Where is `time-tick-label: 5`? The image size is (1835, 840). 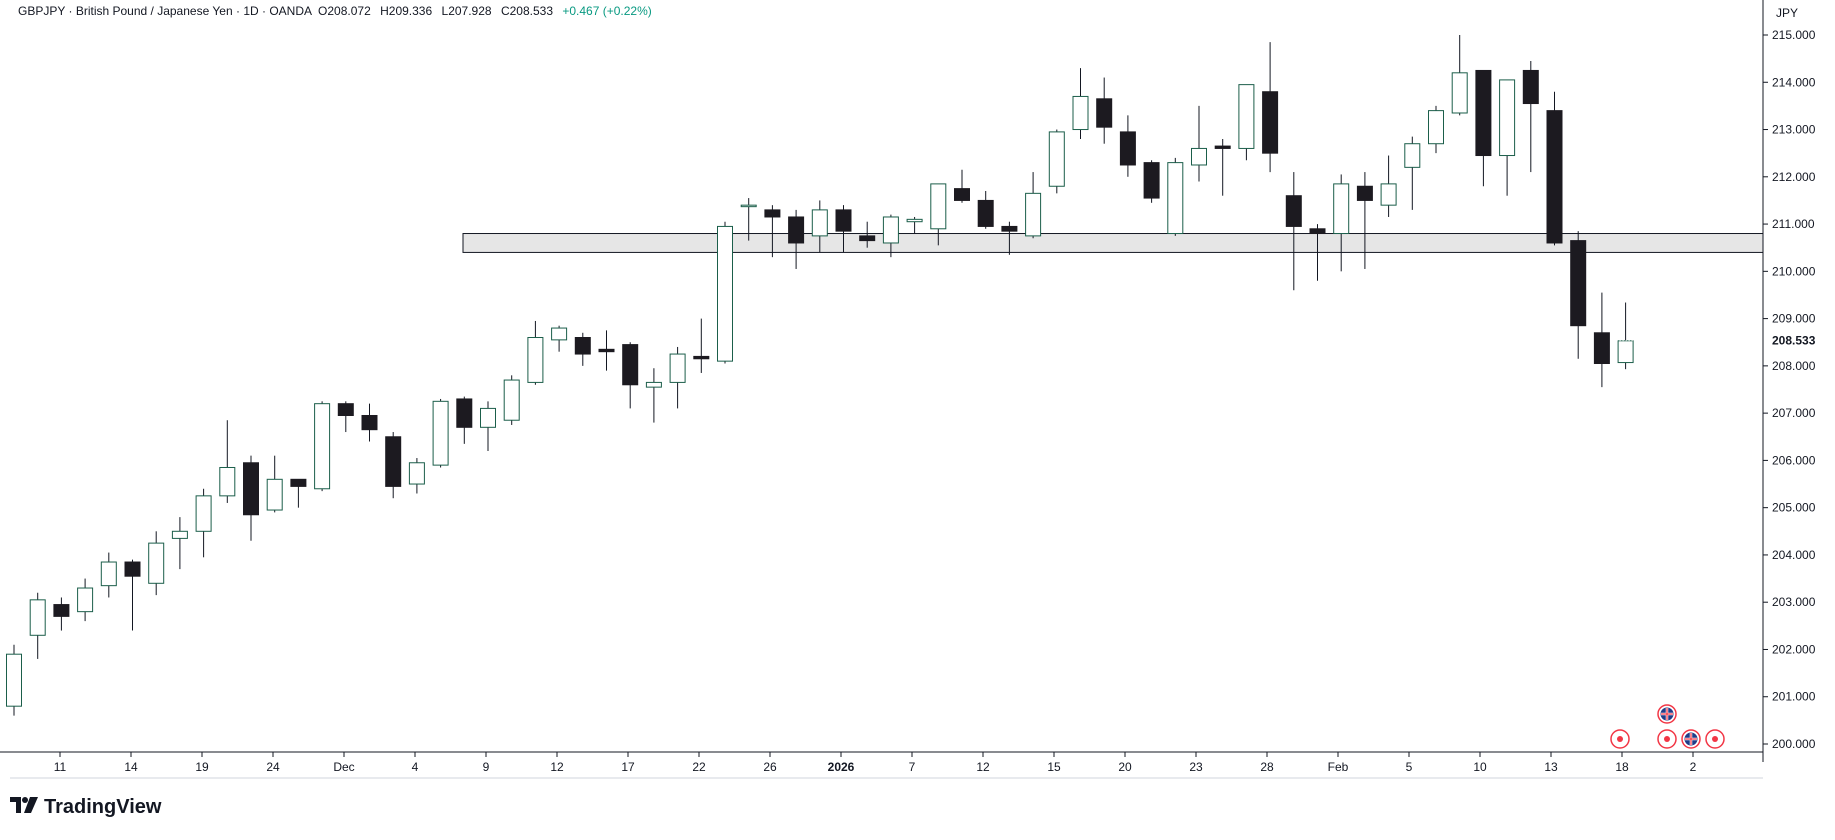
time-tick-label: 5 is located at coordinates (1409, 767).